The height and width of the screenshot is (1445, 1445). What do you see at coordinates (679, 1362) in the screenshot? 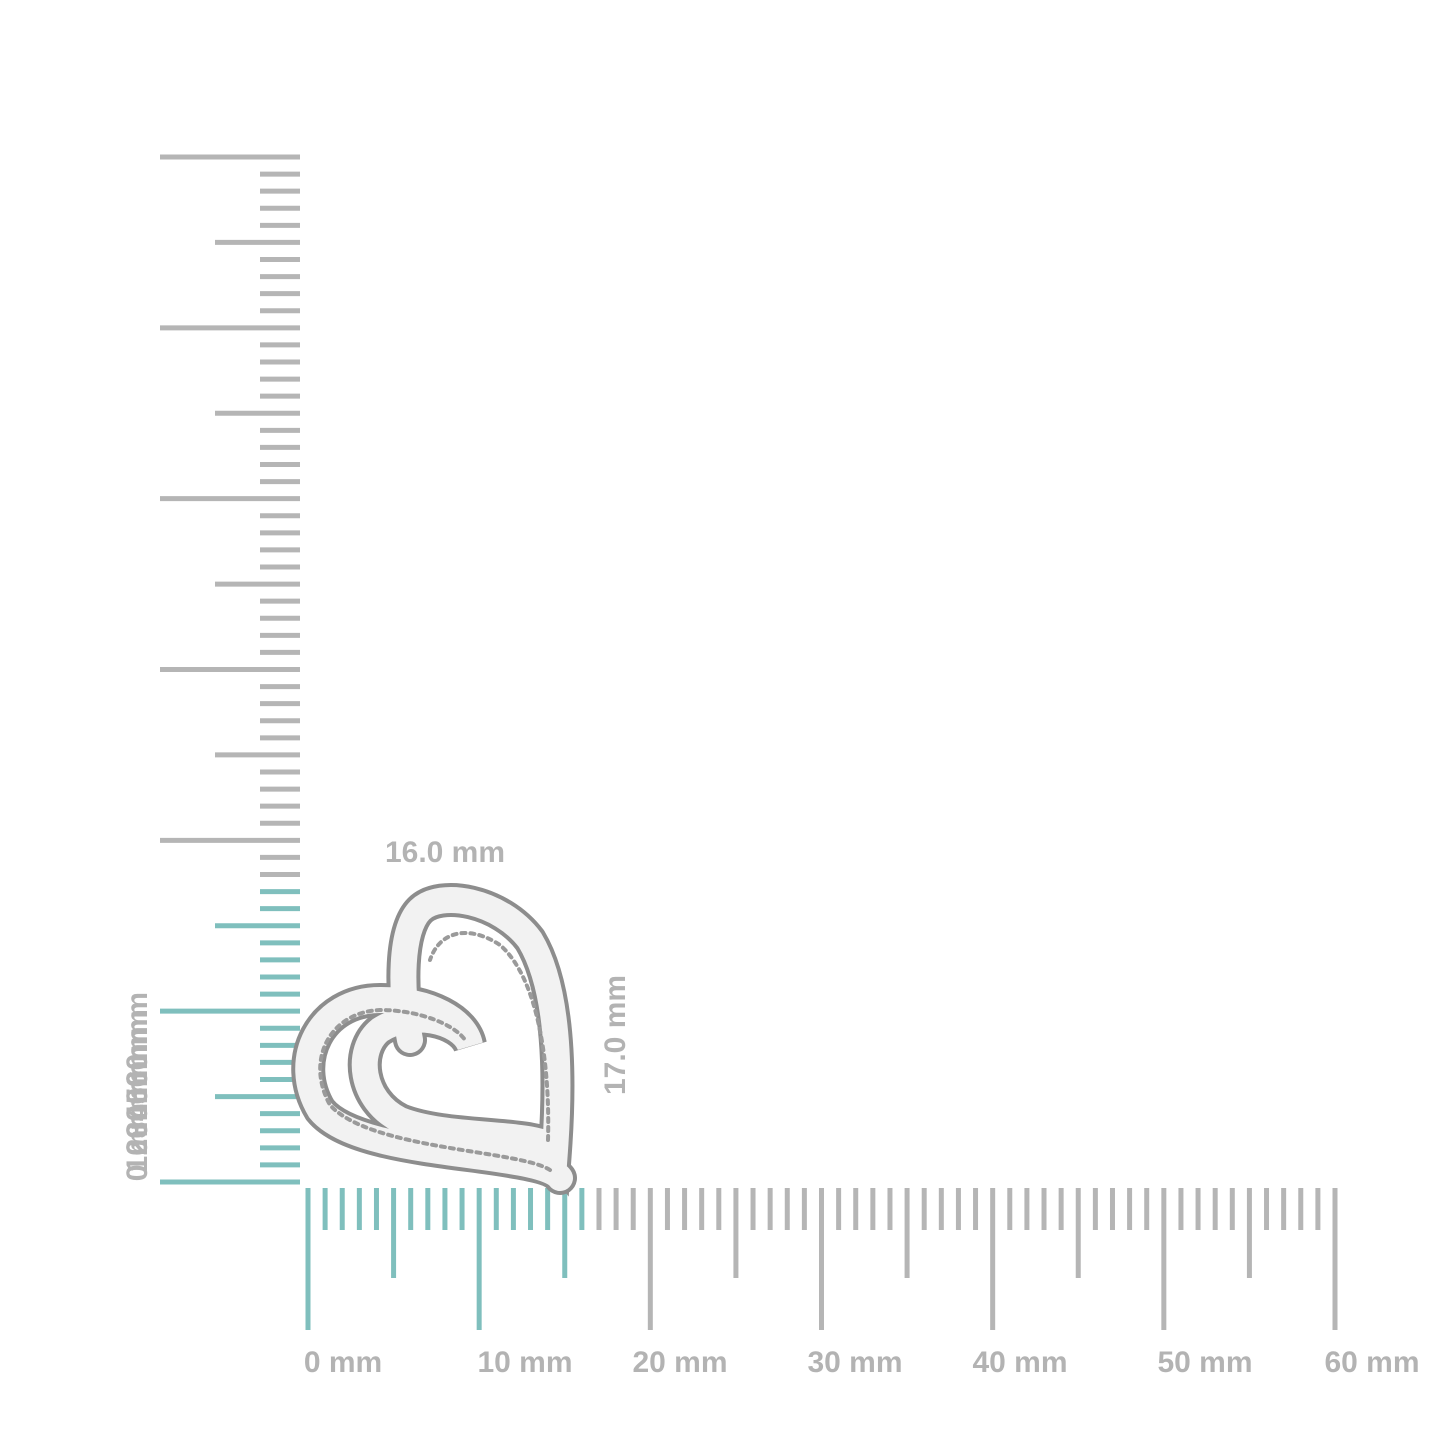
I see `h-ruler-label: 20 mm` at bounding box center [679, 1362].